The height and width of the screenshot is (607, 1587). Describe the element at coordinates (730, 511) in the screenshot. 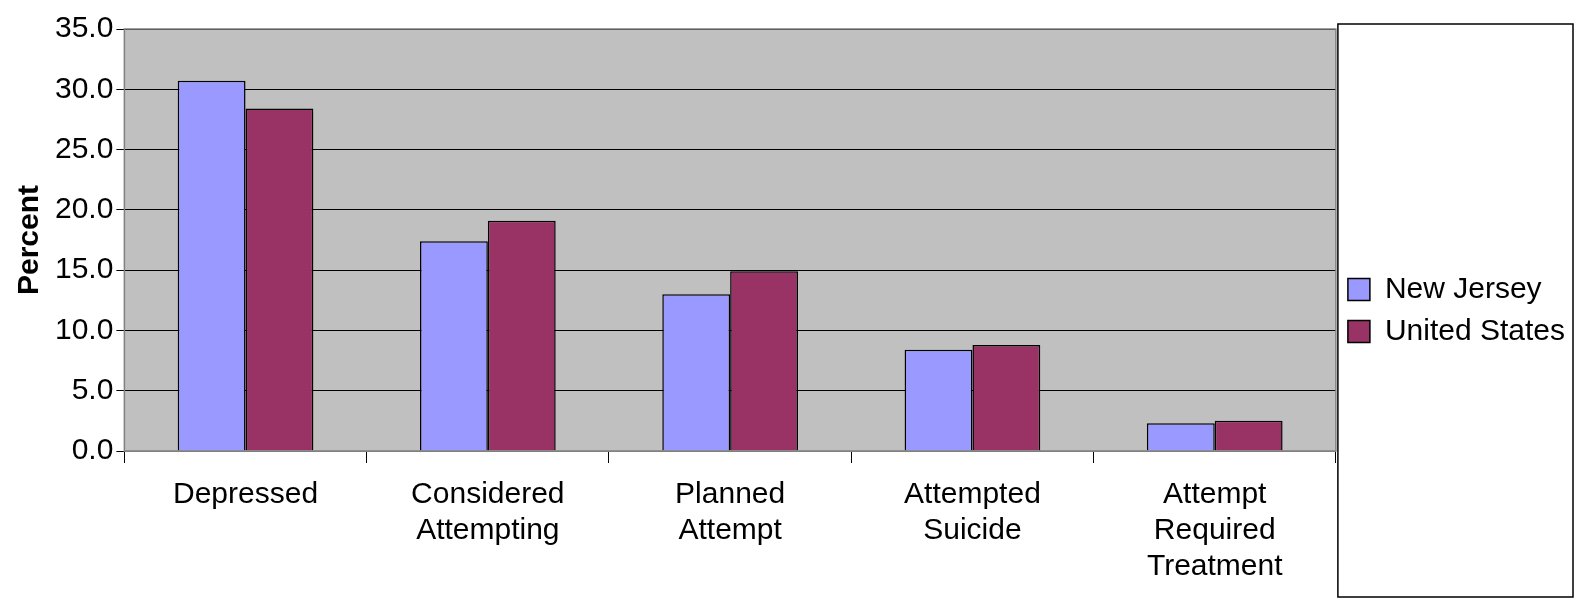

I see `x-tick-label: Planned Attempt` at that location.